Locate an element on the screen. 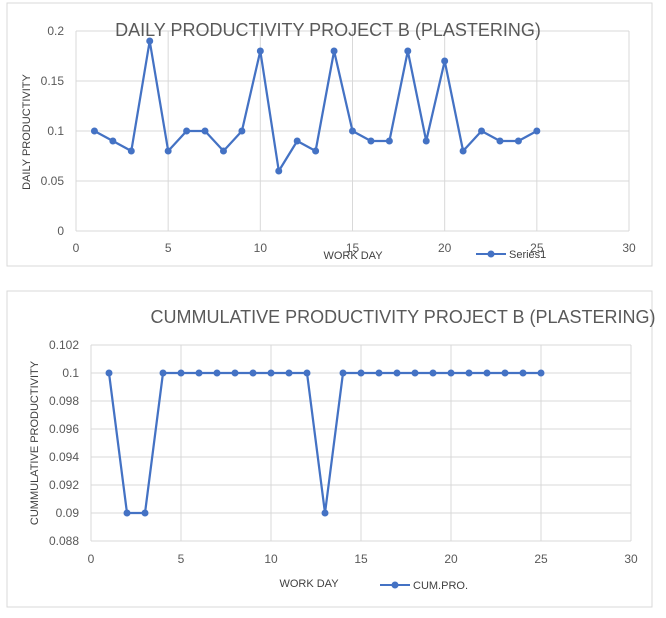  y-tick-label: 0 is located at coordinates (60, 231).